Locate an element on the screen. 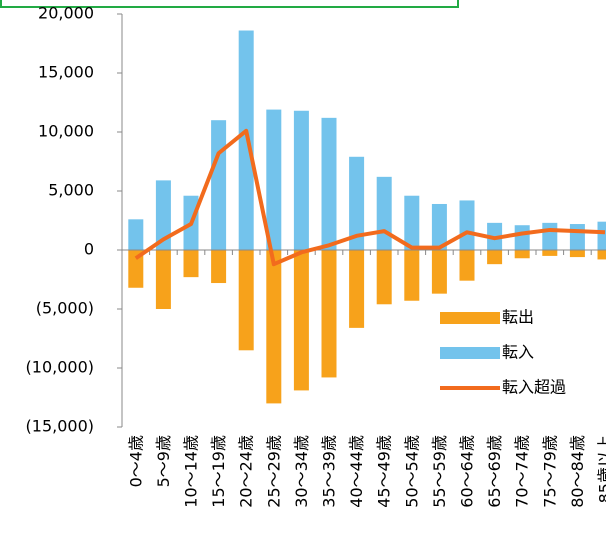 This screenshot has height=544, width=606. x-tick-label: 5～9歳 is located at coordinates (163, 461).